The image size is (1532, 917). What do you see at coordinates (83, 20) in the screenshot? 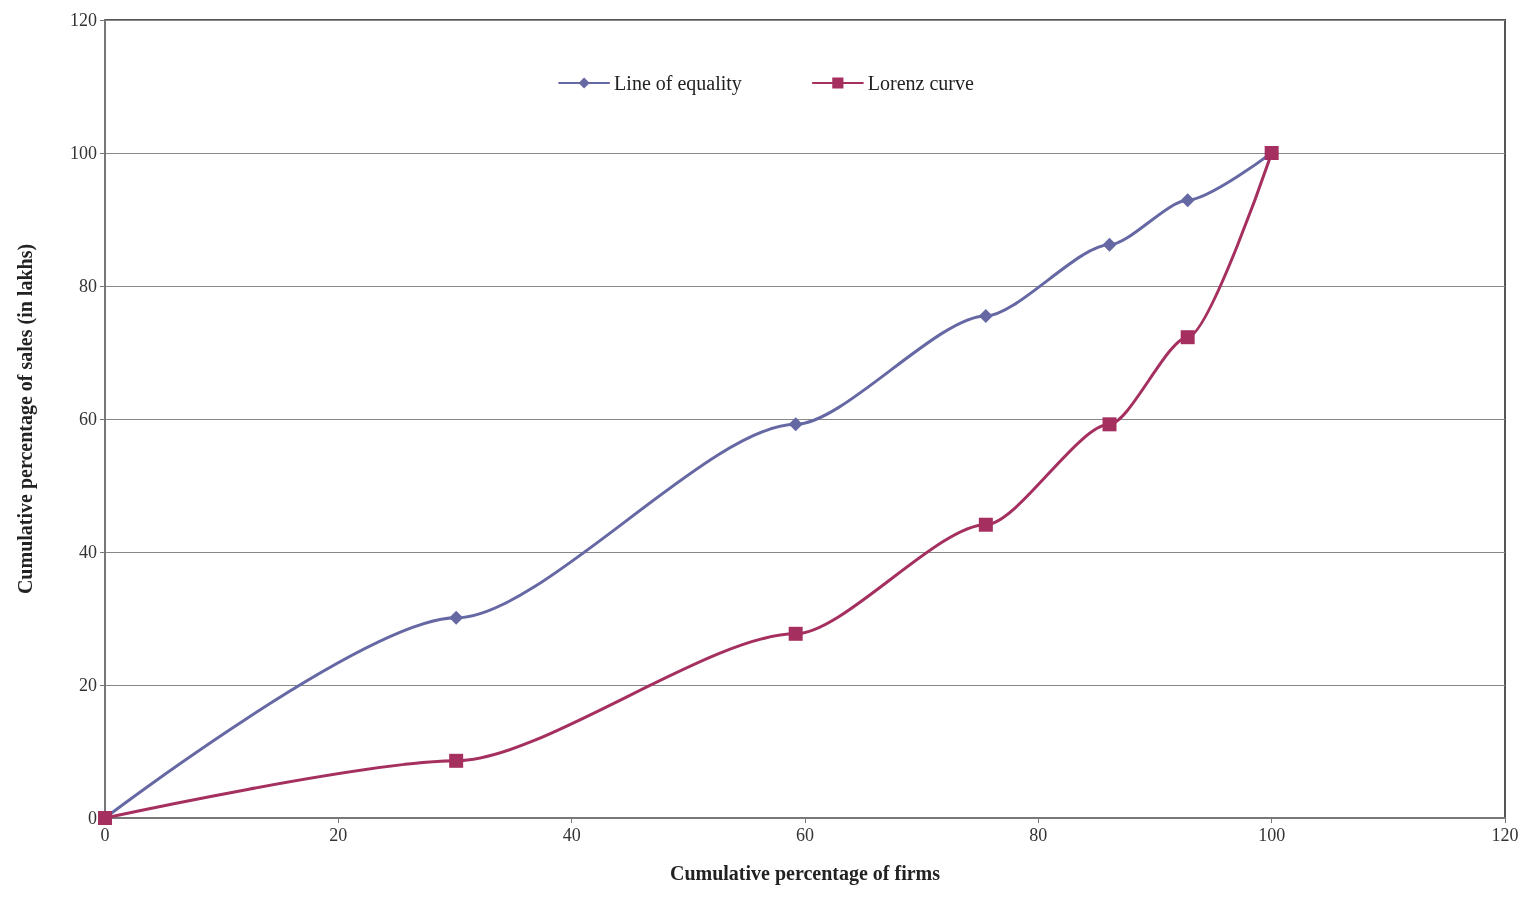
I see `y-tick-label: 120` at bounding box center [83, 20].